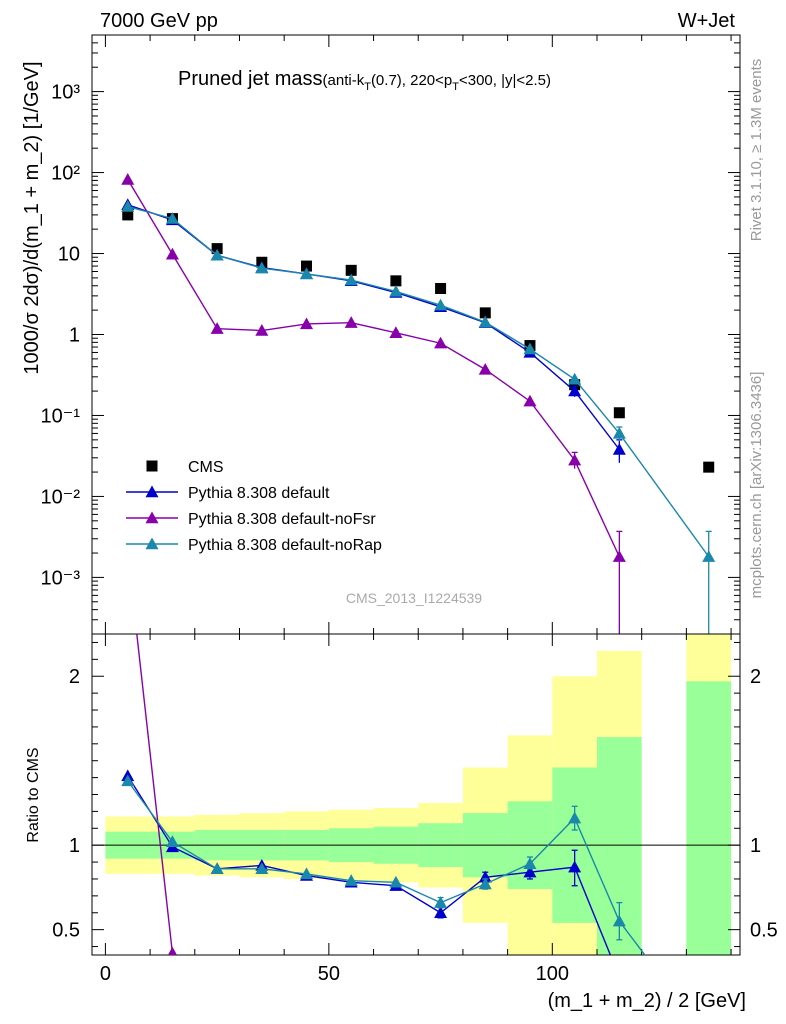 The height and width of the screenshot is (1024, 786). What do you see at coordinates (159, 21) in the screenshot?
I see `energy-label: 7000 GeV pp` at bounding box center [159, 21].